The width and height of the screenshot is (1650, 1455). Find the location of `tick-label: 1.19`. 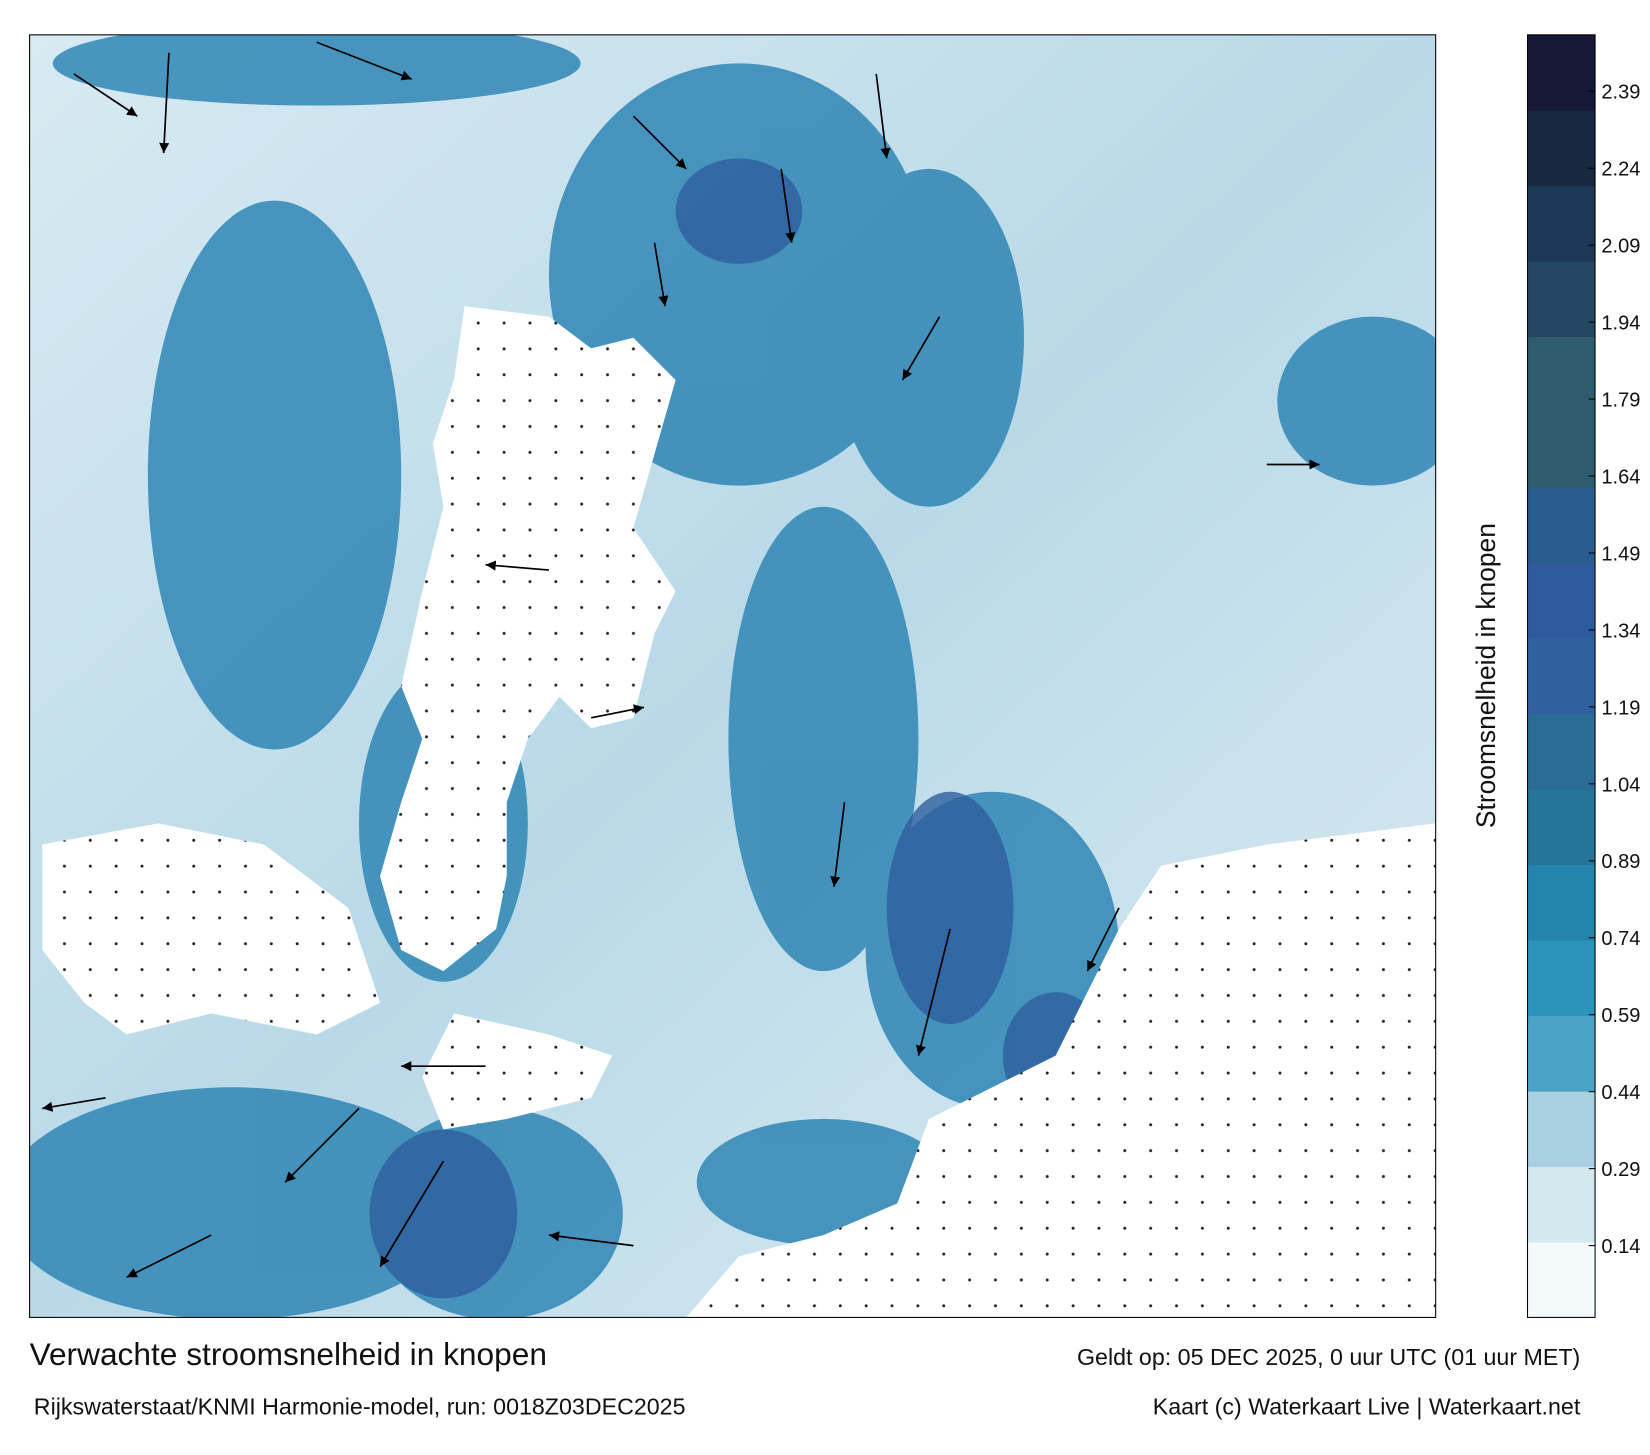

tick-label: 1.19 is located at coordinates (1620, 708).